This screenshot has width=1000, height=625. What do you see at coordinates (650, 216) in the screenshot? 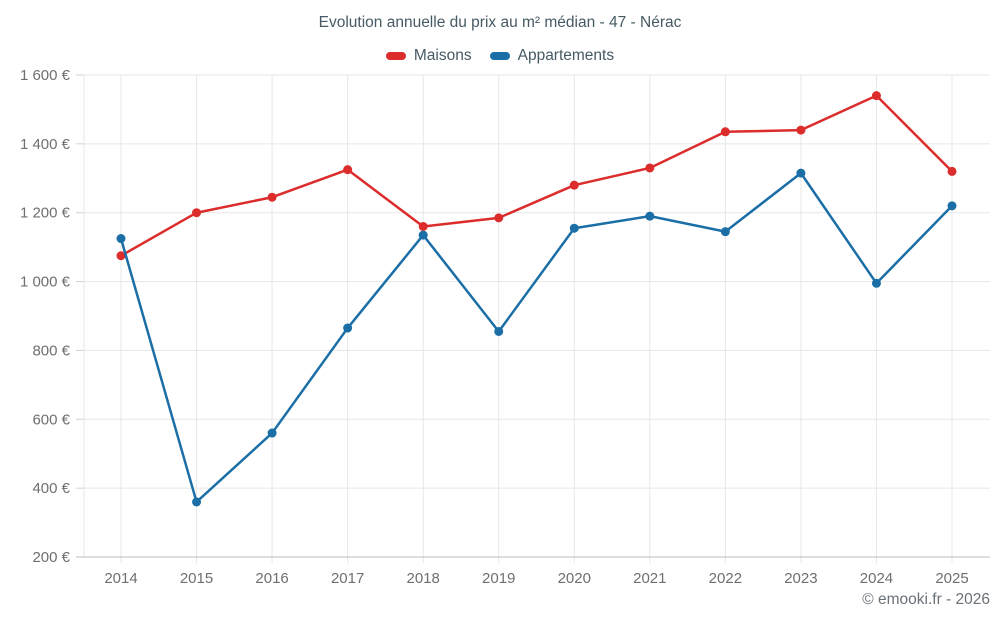
I see `point-appartements-2021` at bounding box center [650, 216].